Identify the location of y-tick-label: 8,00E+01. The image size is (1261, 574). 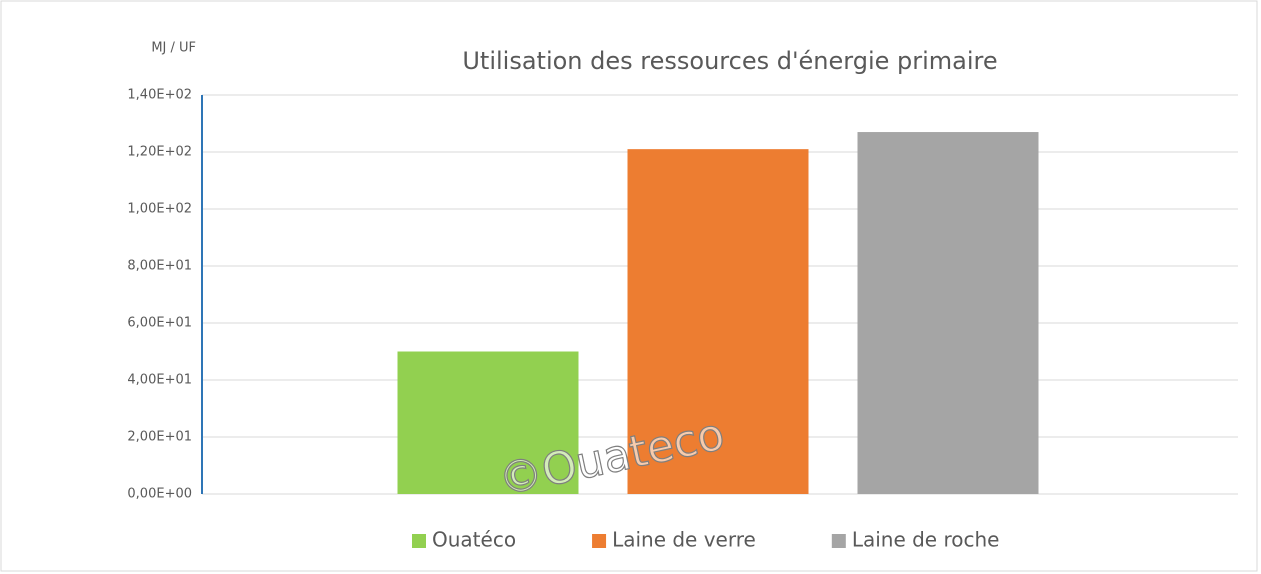
(159, 266).